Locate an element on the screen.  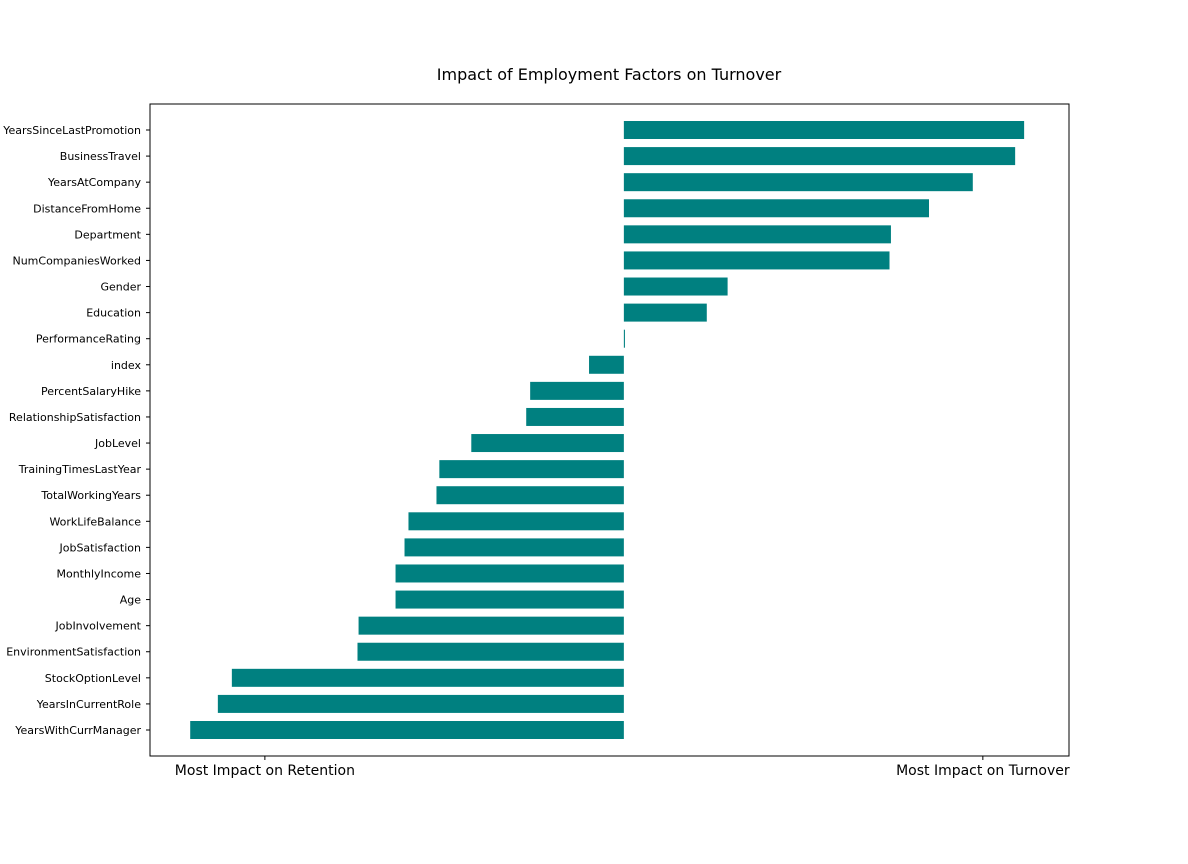
y-tick-label: MonthlyIncome is located at coordinates (98, 573).